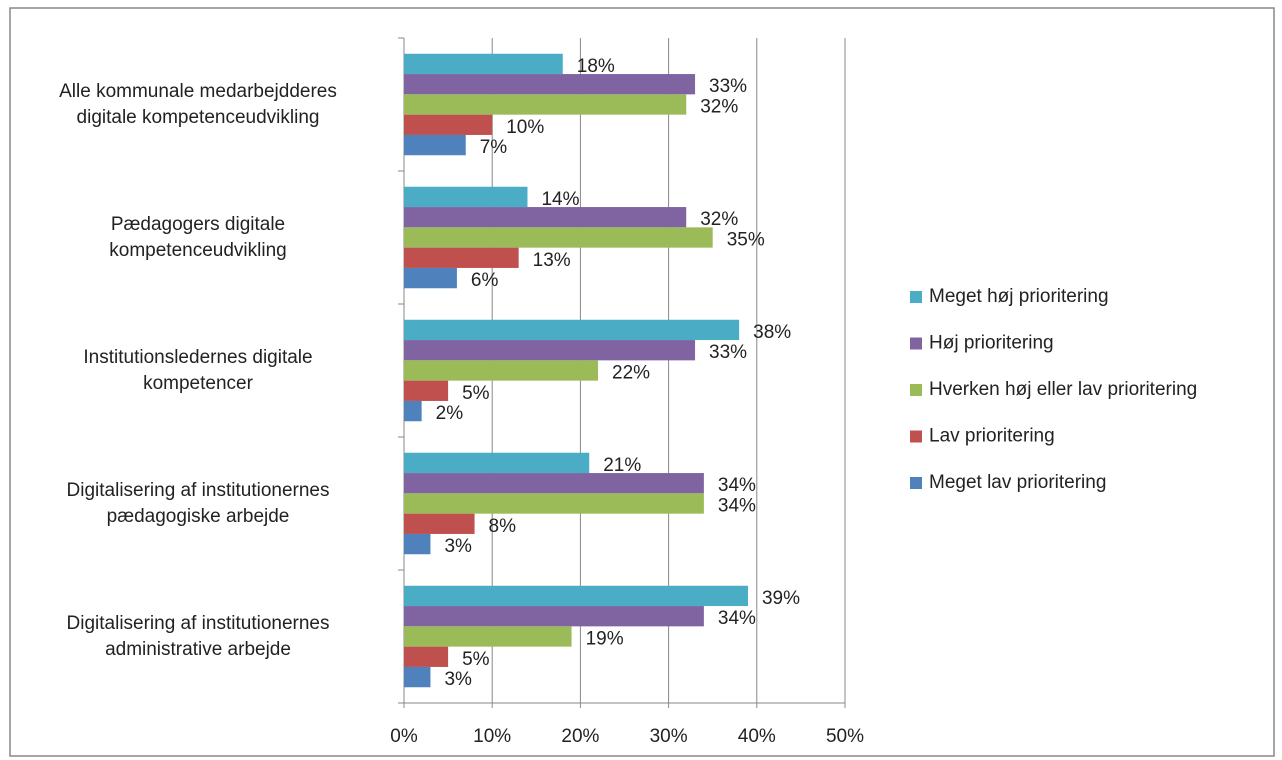 This screenshot has width=1282, height=760. I want to click on data-label: 22%, so click(631, 373).